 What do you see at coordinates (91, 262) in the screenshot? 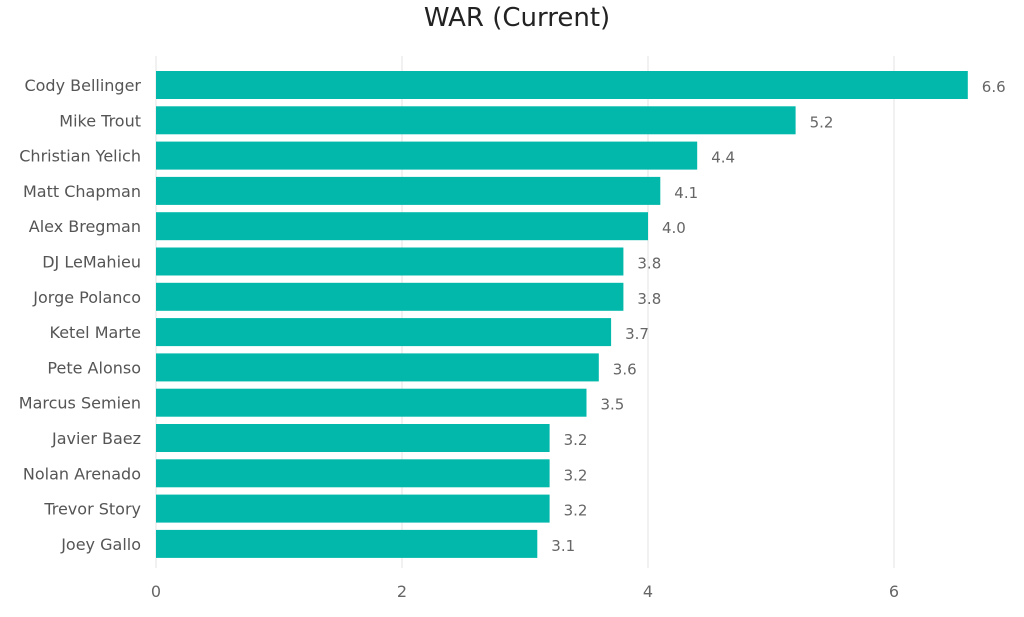
I see `category-label: DJ LeMahieu` at bounding box center [91, 262].